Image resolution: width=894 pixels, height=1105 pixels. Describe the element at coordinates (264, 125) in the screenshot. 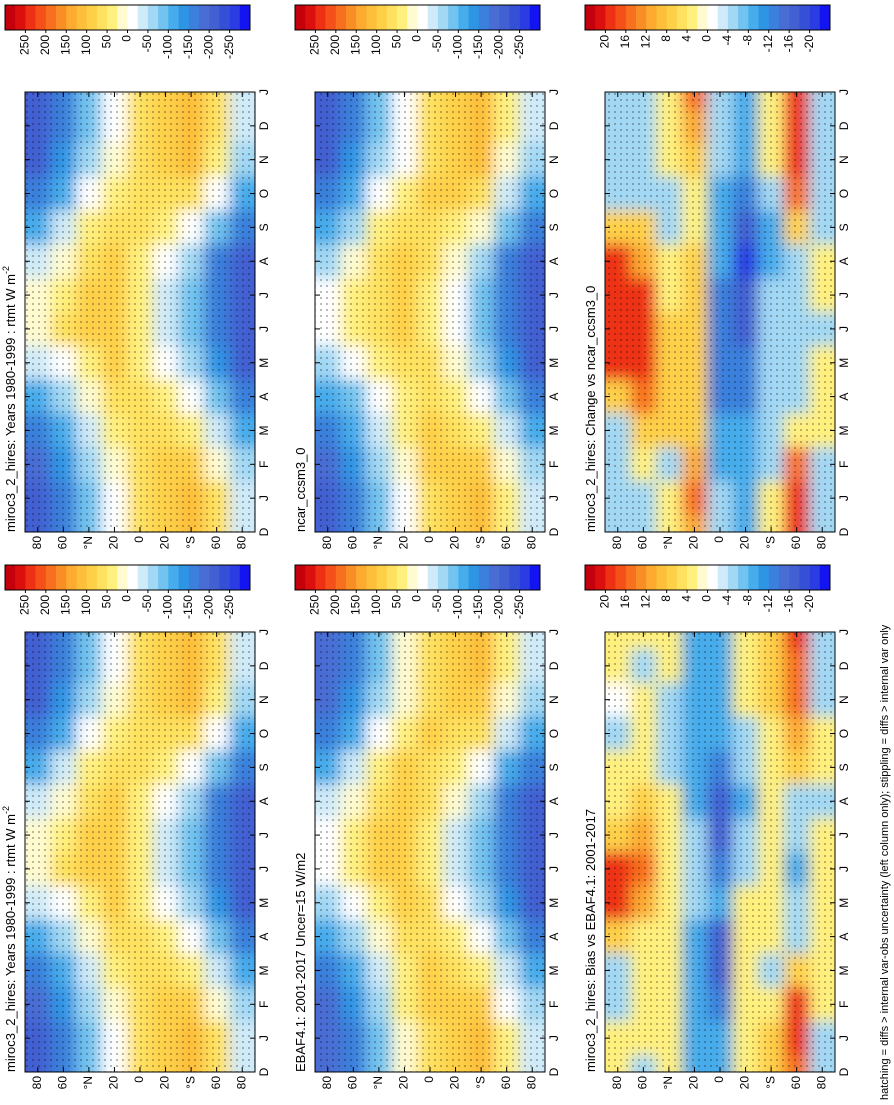

I see `x-tick-label: D` at that location.